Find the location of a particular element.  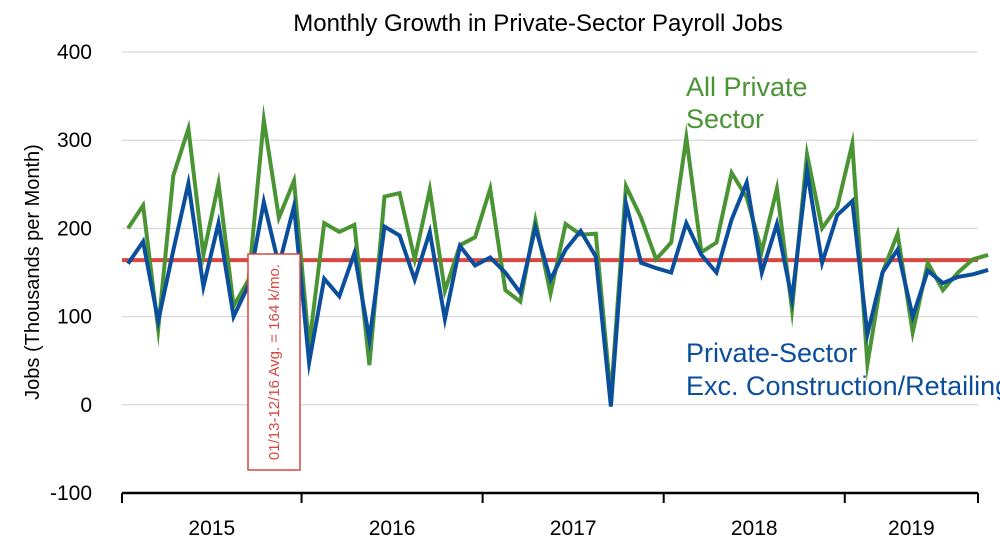

y-tick-label: 200 is located at coordinates (74, 228).